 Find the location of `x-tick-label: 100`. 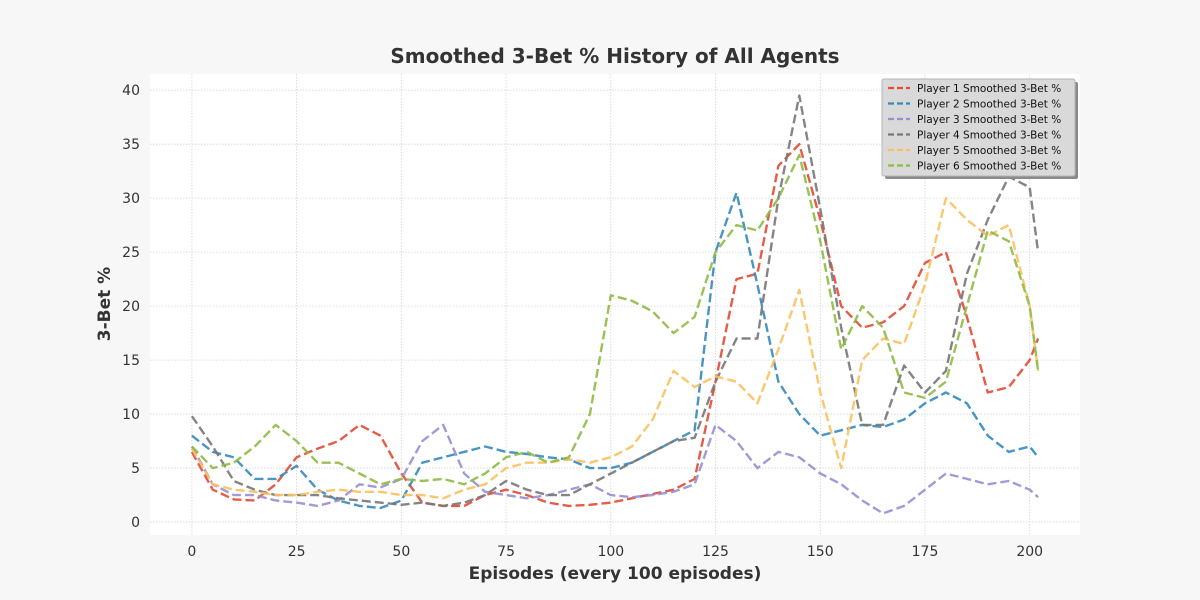

x-tick-label: 100 is located at coordinates (610, 552).